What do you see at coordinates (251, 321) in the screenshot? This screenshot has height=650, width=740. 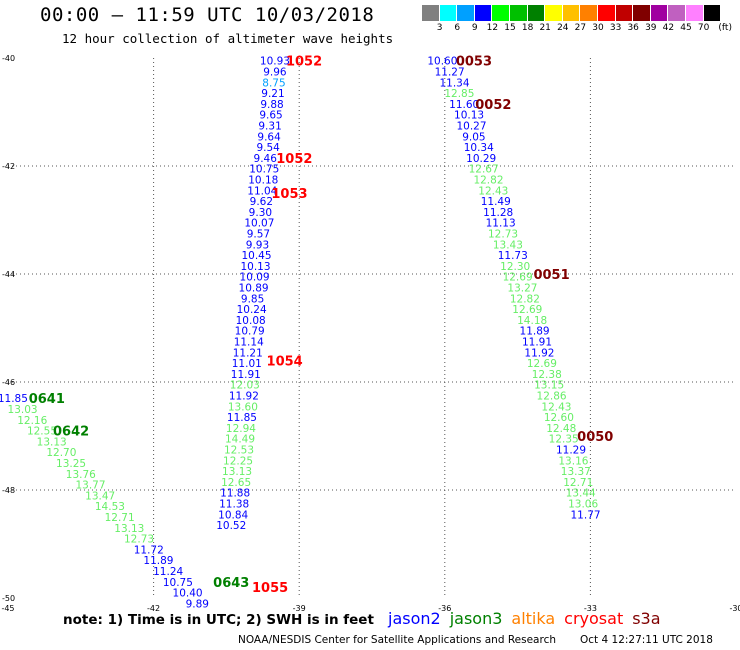 I see `wave-height-label: 10.08` at bounding box center [251, 321].